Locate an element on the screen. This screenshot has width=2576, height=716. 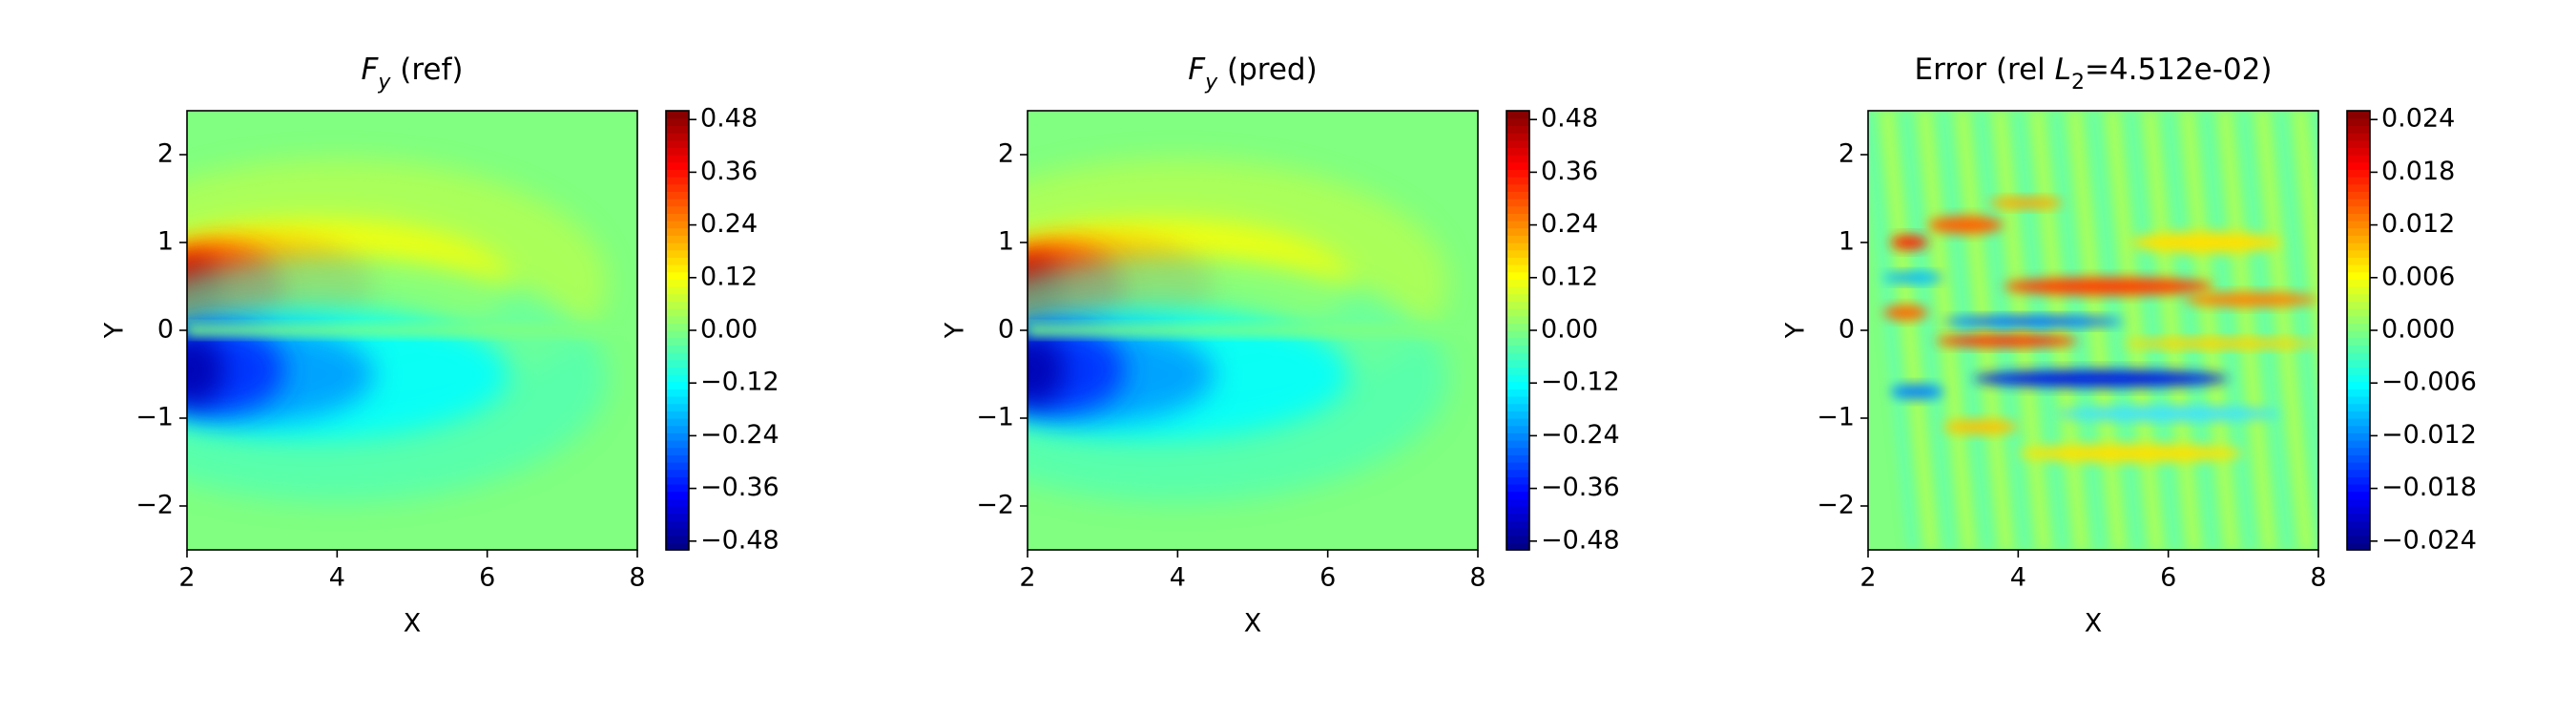
y-tick-label: −1 is located at coordinates (995, 417).